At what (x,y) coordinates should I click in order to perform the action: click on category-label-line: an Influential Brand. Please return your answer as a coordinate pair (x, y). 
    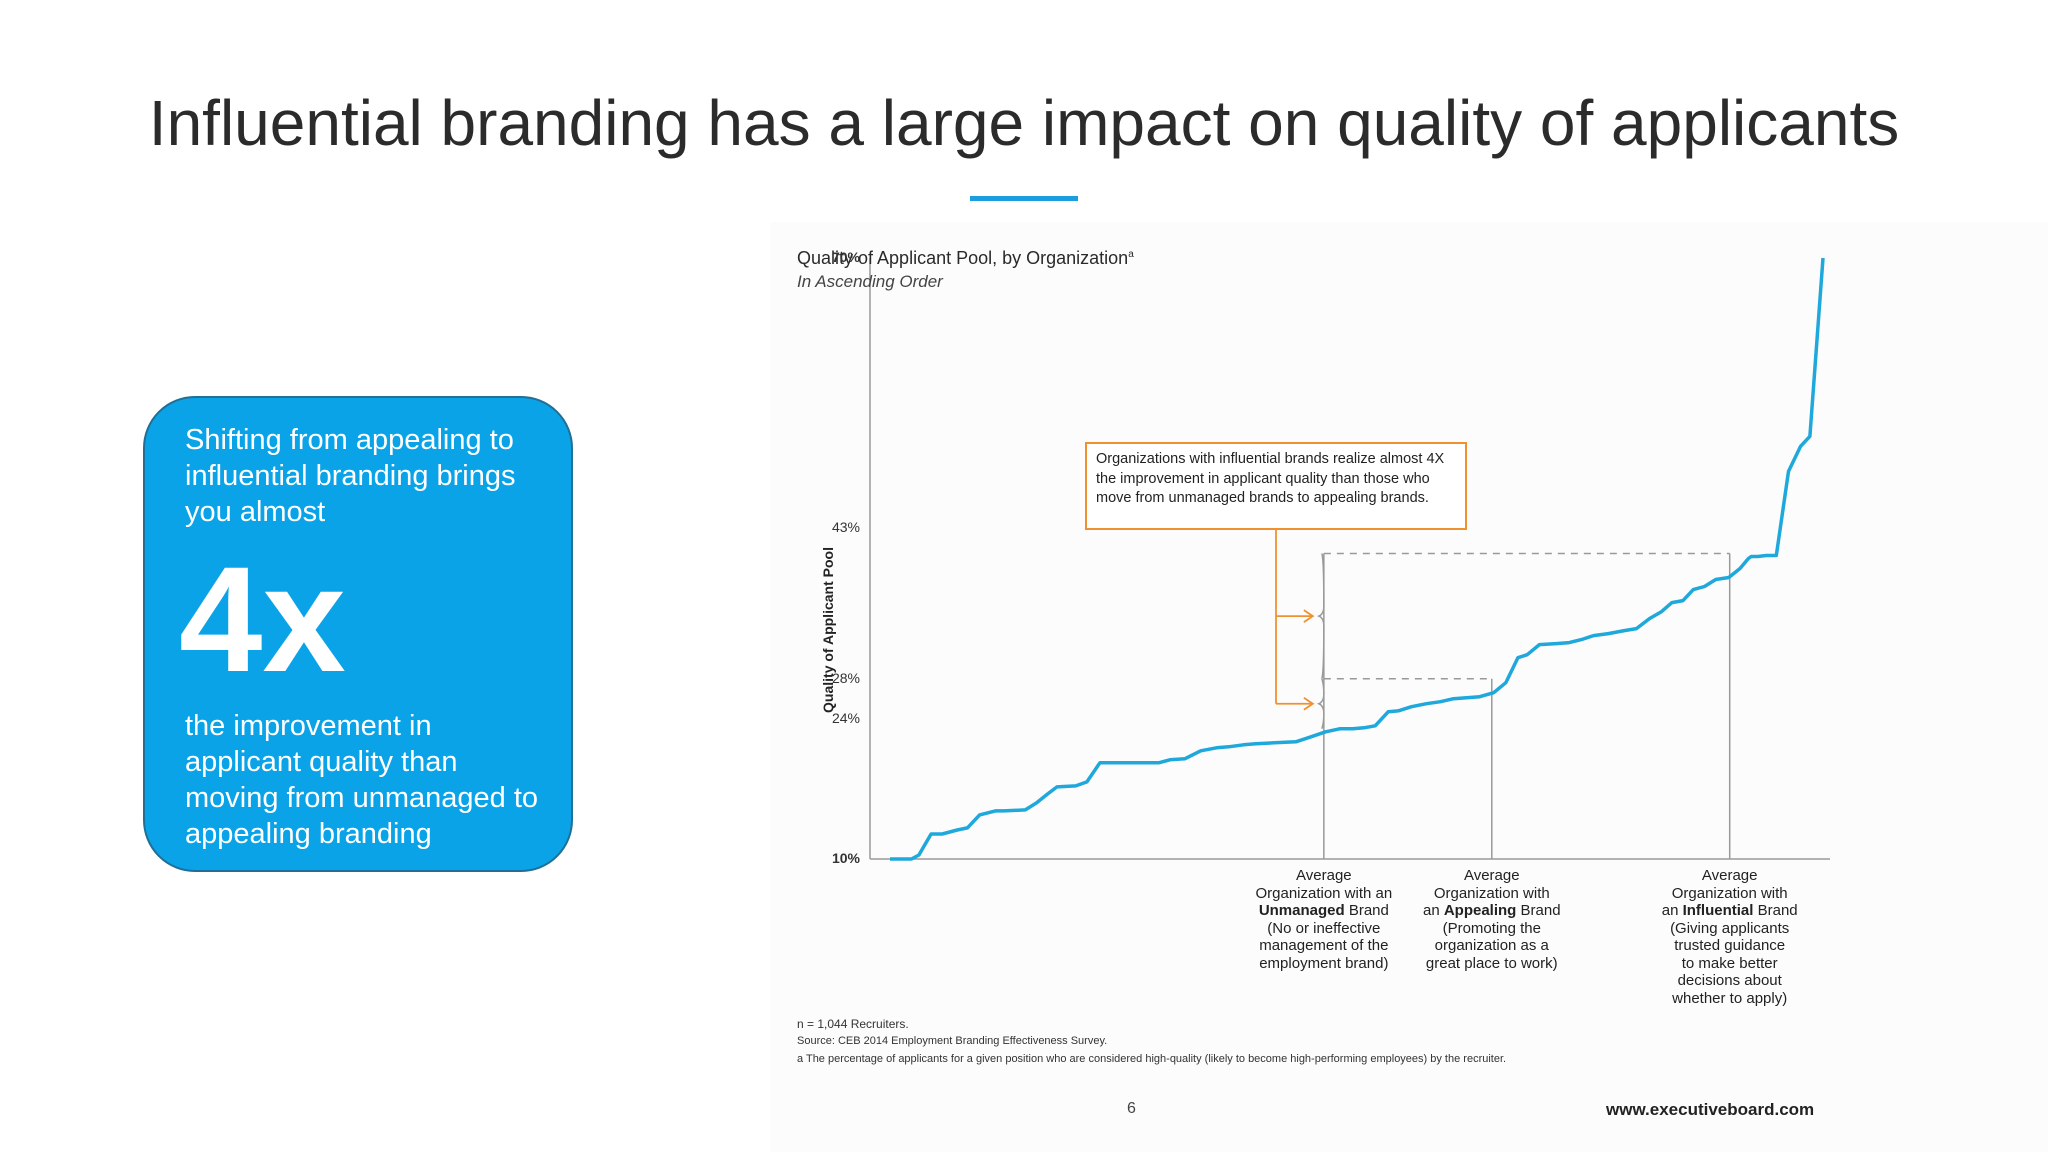
    Looking at the image, I should click on (1729, 910).